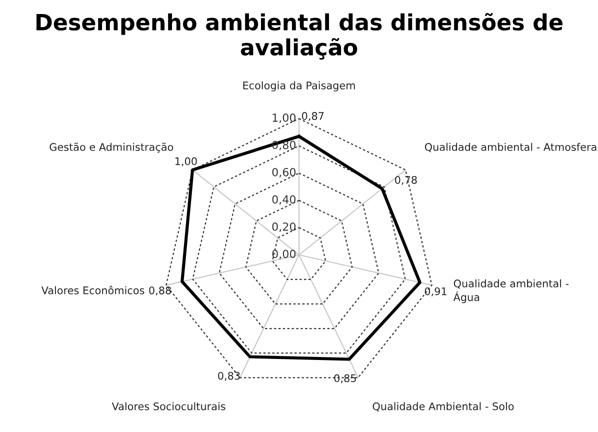  Describe the element at coordinates (299, 86) in the screenshot. I see `spoke-label: Ecologia da Paisagem` at that location.